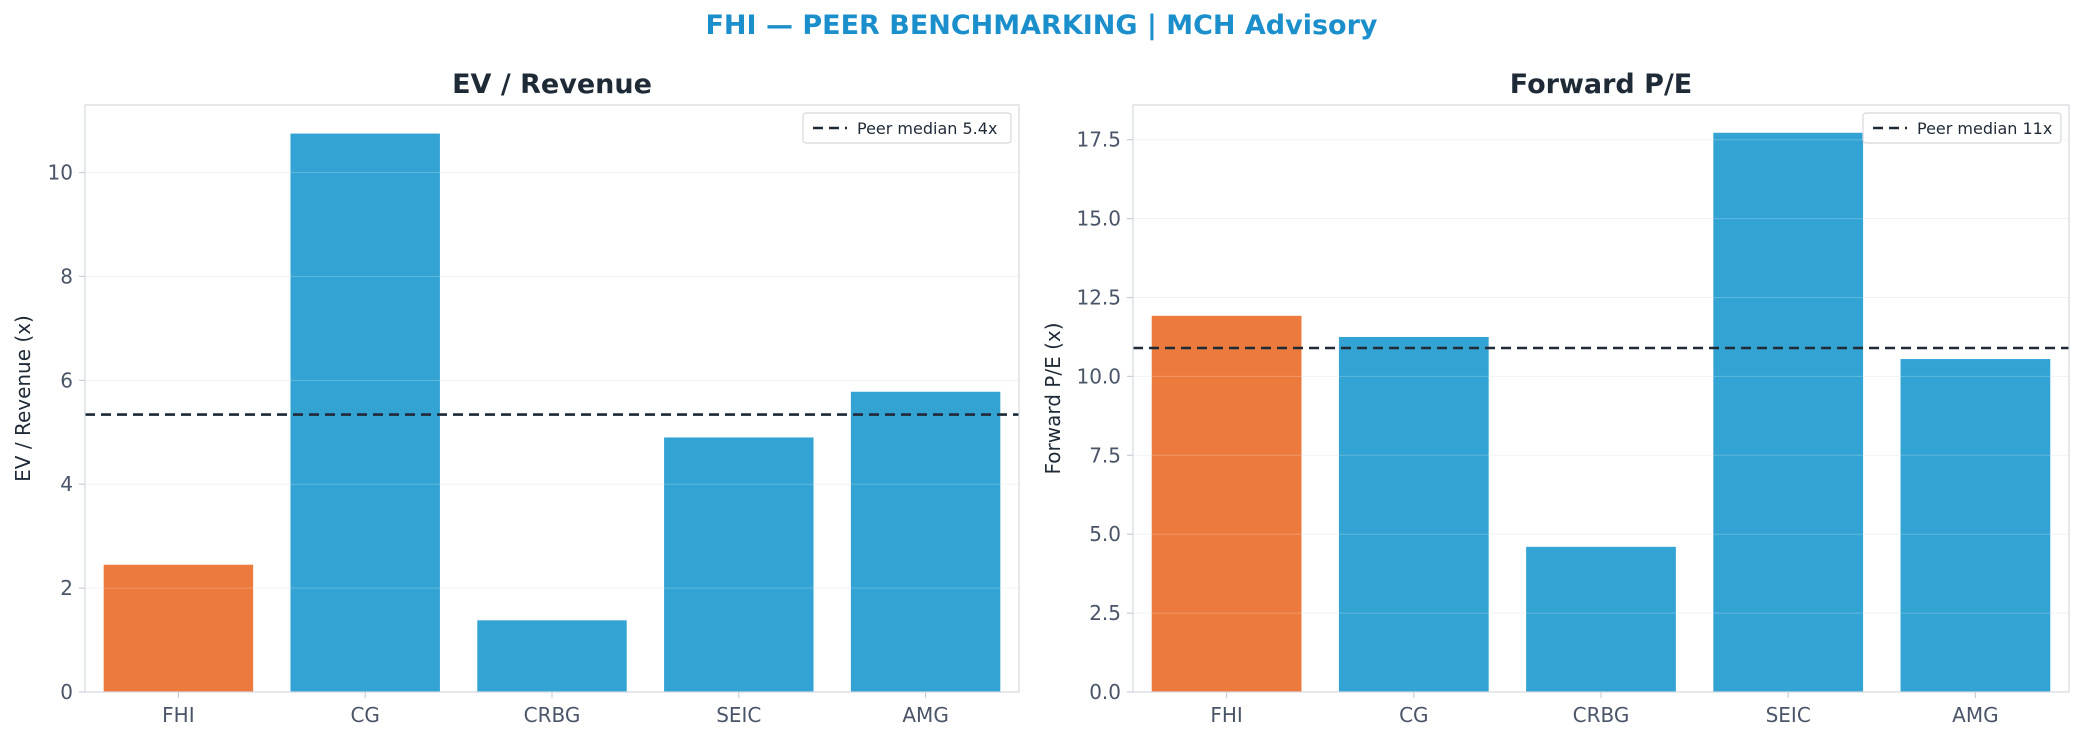  What do you see at coordinates (66, 276) in the screenshot?
I see `y-tick-label: 8` at bounding box center [66, 276].